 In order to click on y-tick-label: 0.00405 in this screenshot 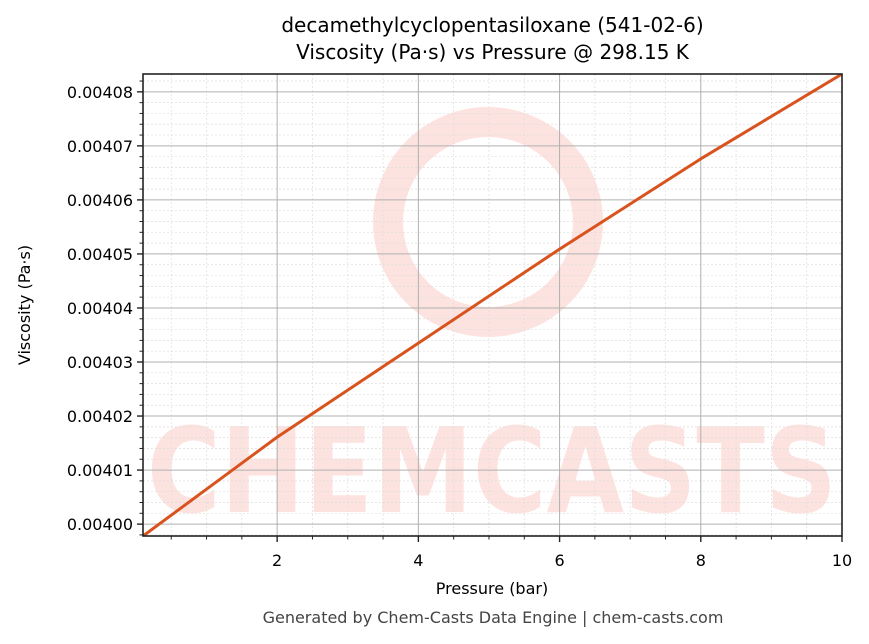, I will do `click(100, 254)`.